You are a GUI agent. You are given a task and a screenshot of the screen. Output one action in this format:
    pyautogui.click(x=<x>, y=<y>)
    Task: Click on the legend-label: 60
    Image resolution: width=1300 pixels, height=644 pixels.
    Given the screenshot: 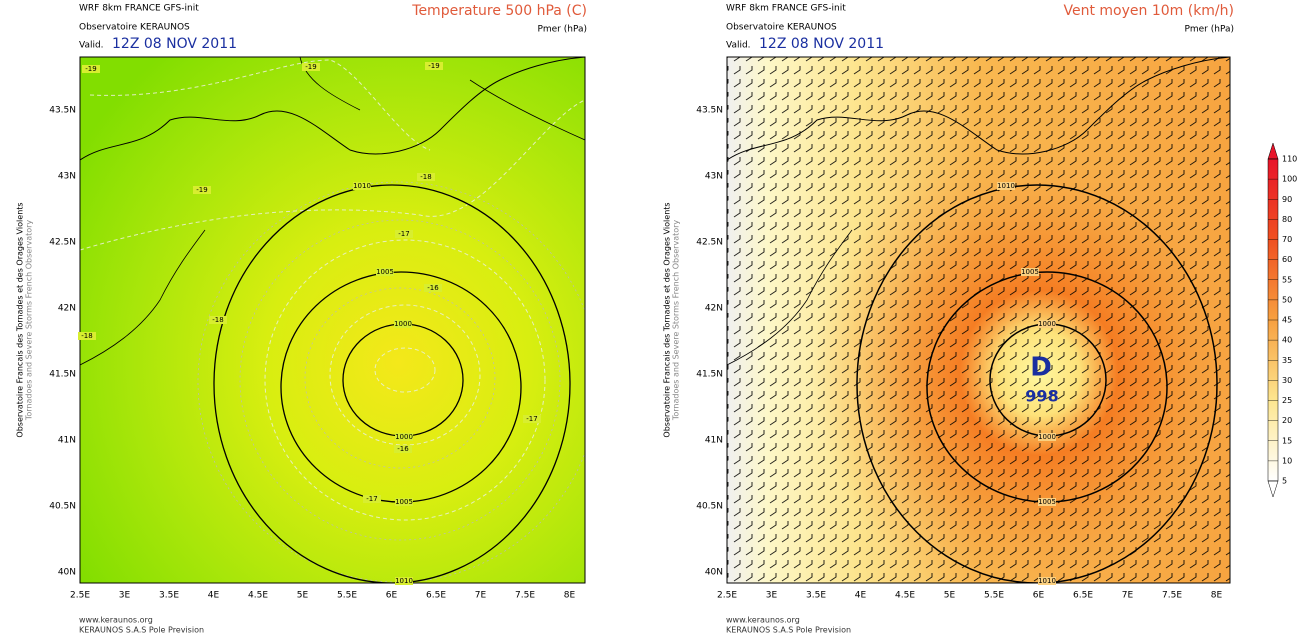 What is the action you would take?
    pyautogui.click(x=1287, y=259)
    